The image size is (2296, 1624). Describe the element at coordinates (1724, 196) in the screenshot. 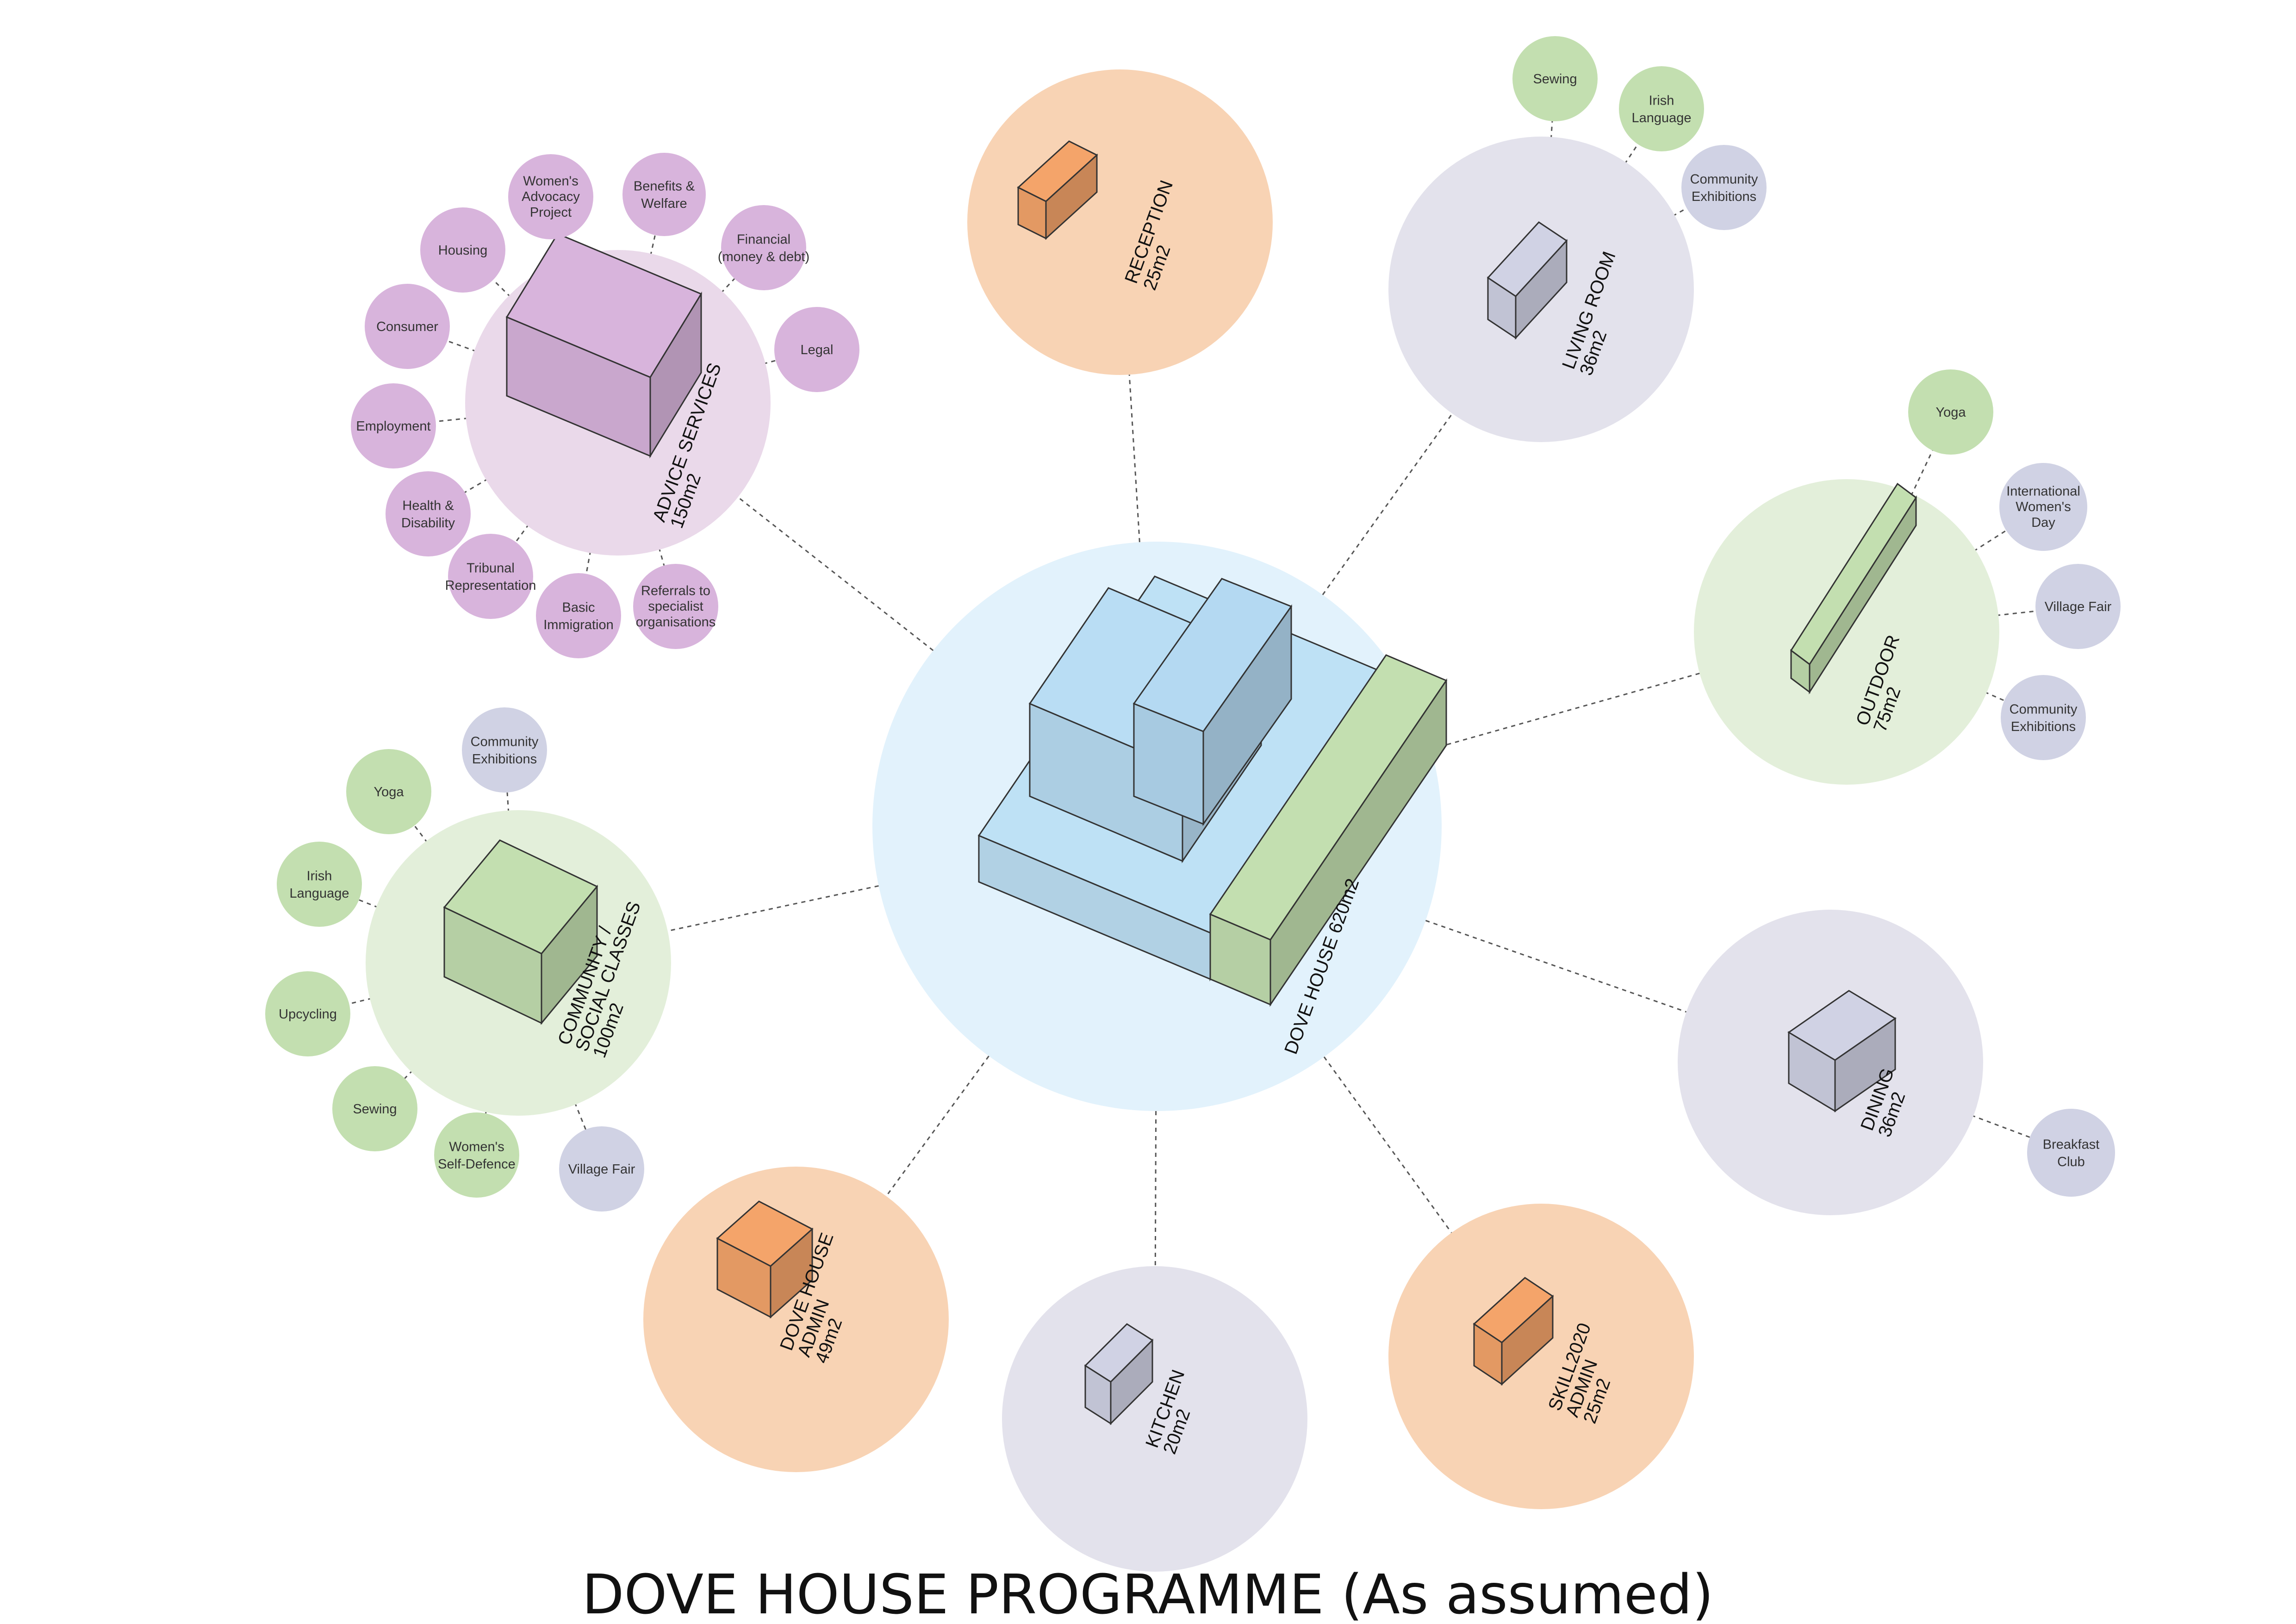

I see `satellite-living-label-line: Exhibitions` at that location.